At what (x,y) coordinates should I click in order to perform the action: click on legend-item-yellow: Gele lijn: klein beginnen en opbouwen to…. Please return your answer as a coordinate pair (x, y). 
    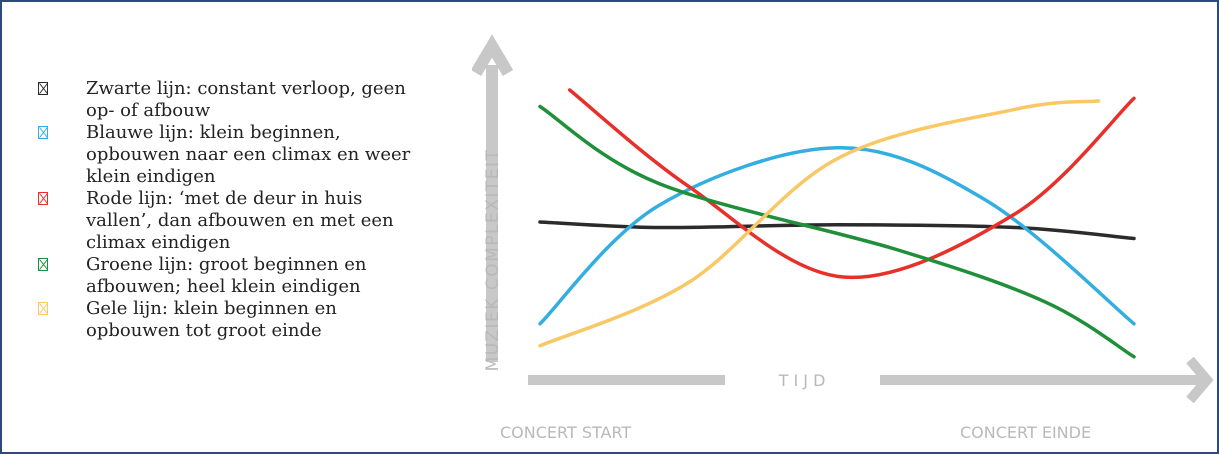
    Looking at the image, I should click on (228, 320).